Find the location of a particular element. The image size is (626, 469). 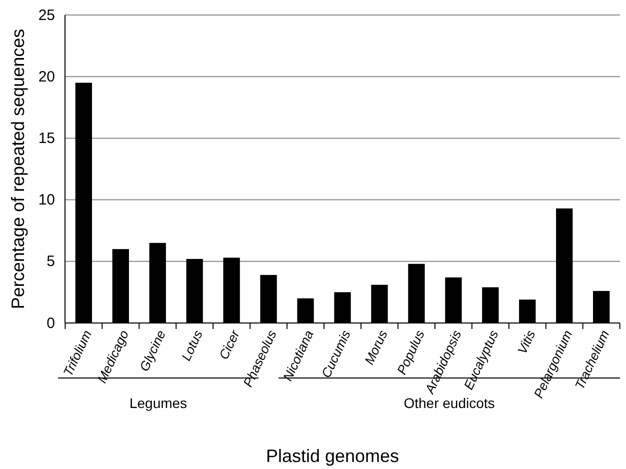

text: Other eudicots is located at coordinates (449, 403).